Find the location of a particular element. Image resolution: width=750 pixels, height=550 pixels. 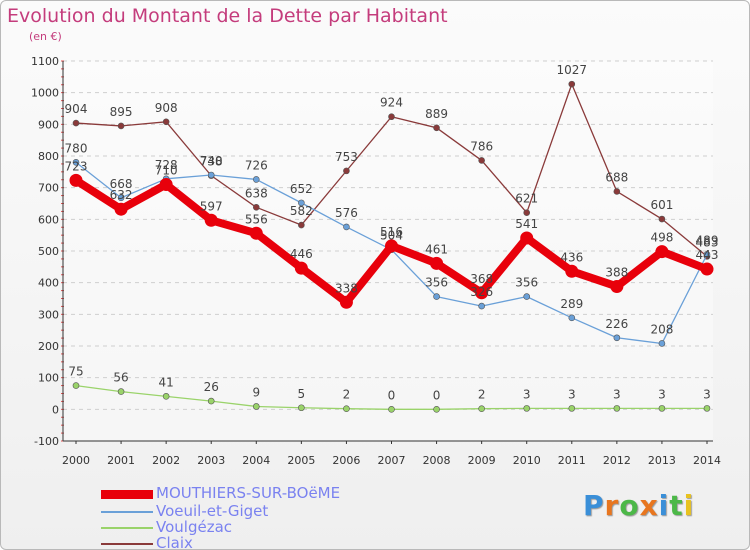

y-tick-label: 300 is located at coordinates (48, 314).